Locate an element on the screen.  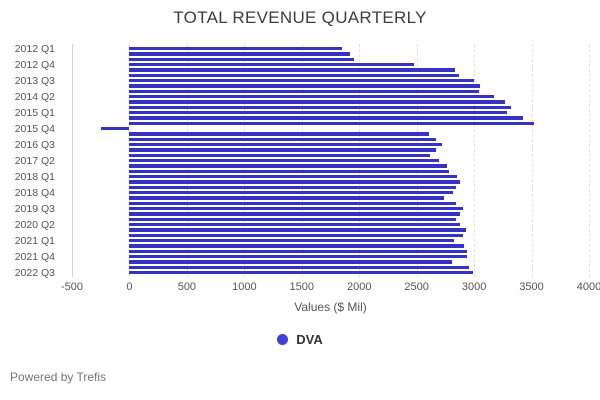
legend-item-dva: DVA is located at coordinates (300, 339).